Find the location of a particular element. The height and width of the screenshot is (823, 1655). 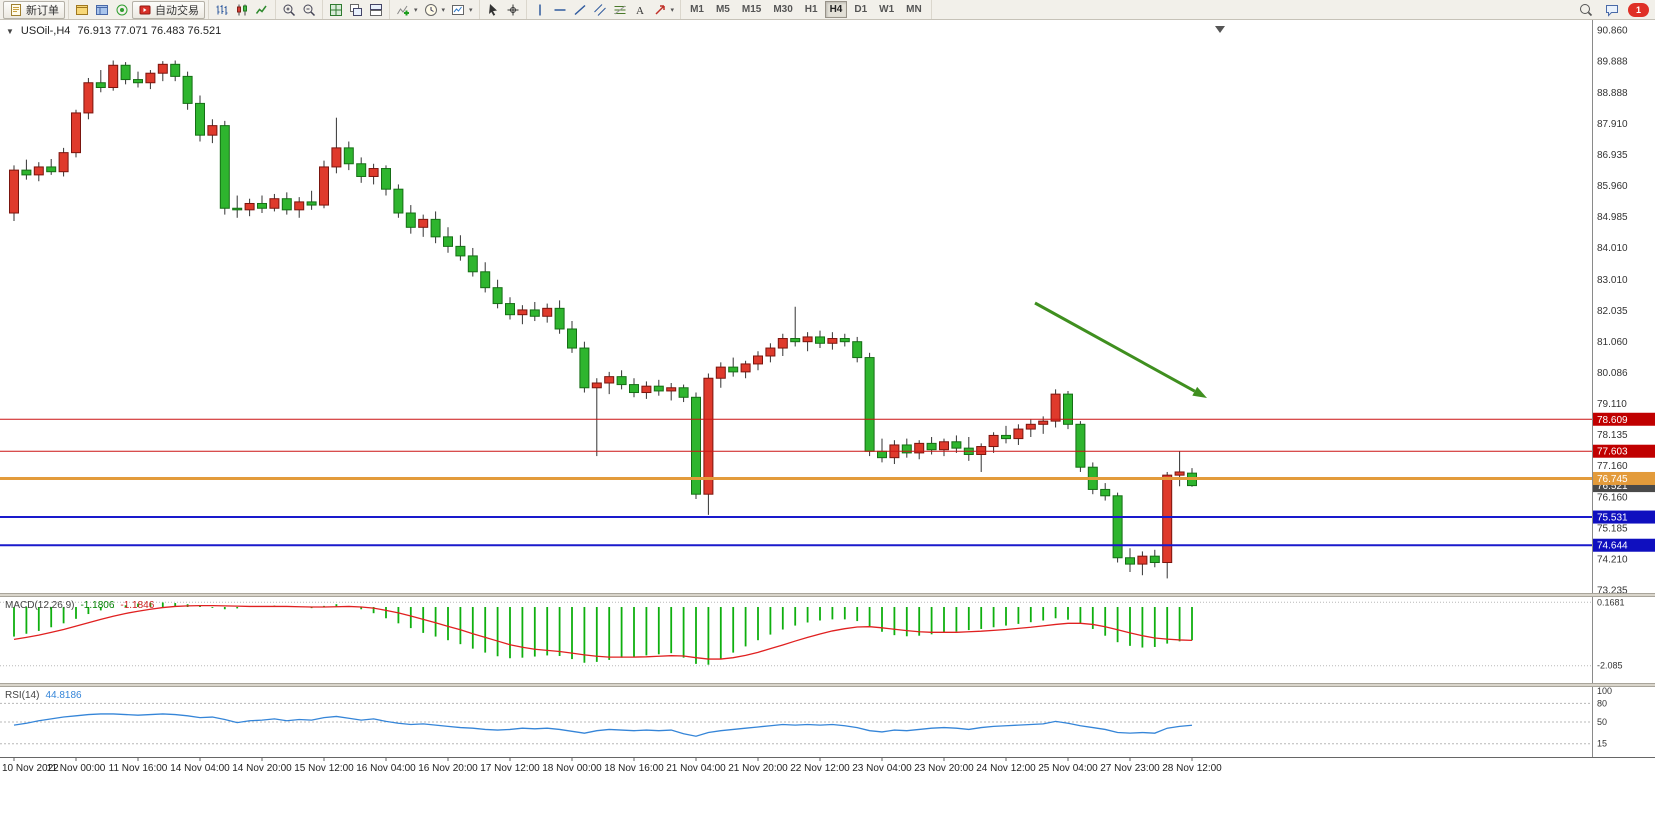

tile-windows-button is located at coordinates (336, 10).